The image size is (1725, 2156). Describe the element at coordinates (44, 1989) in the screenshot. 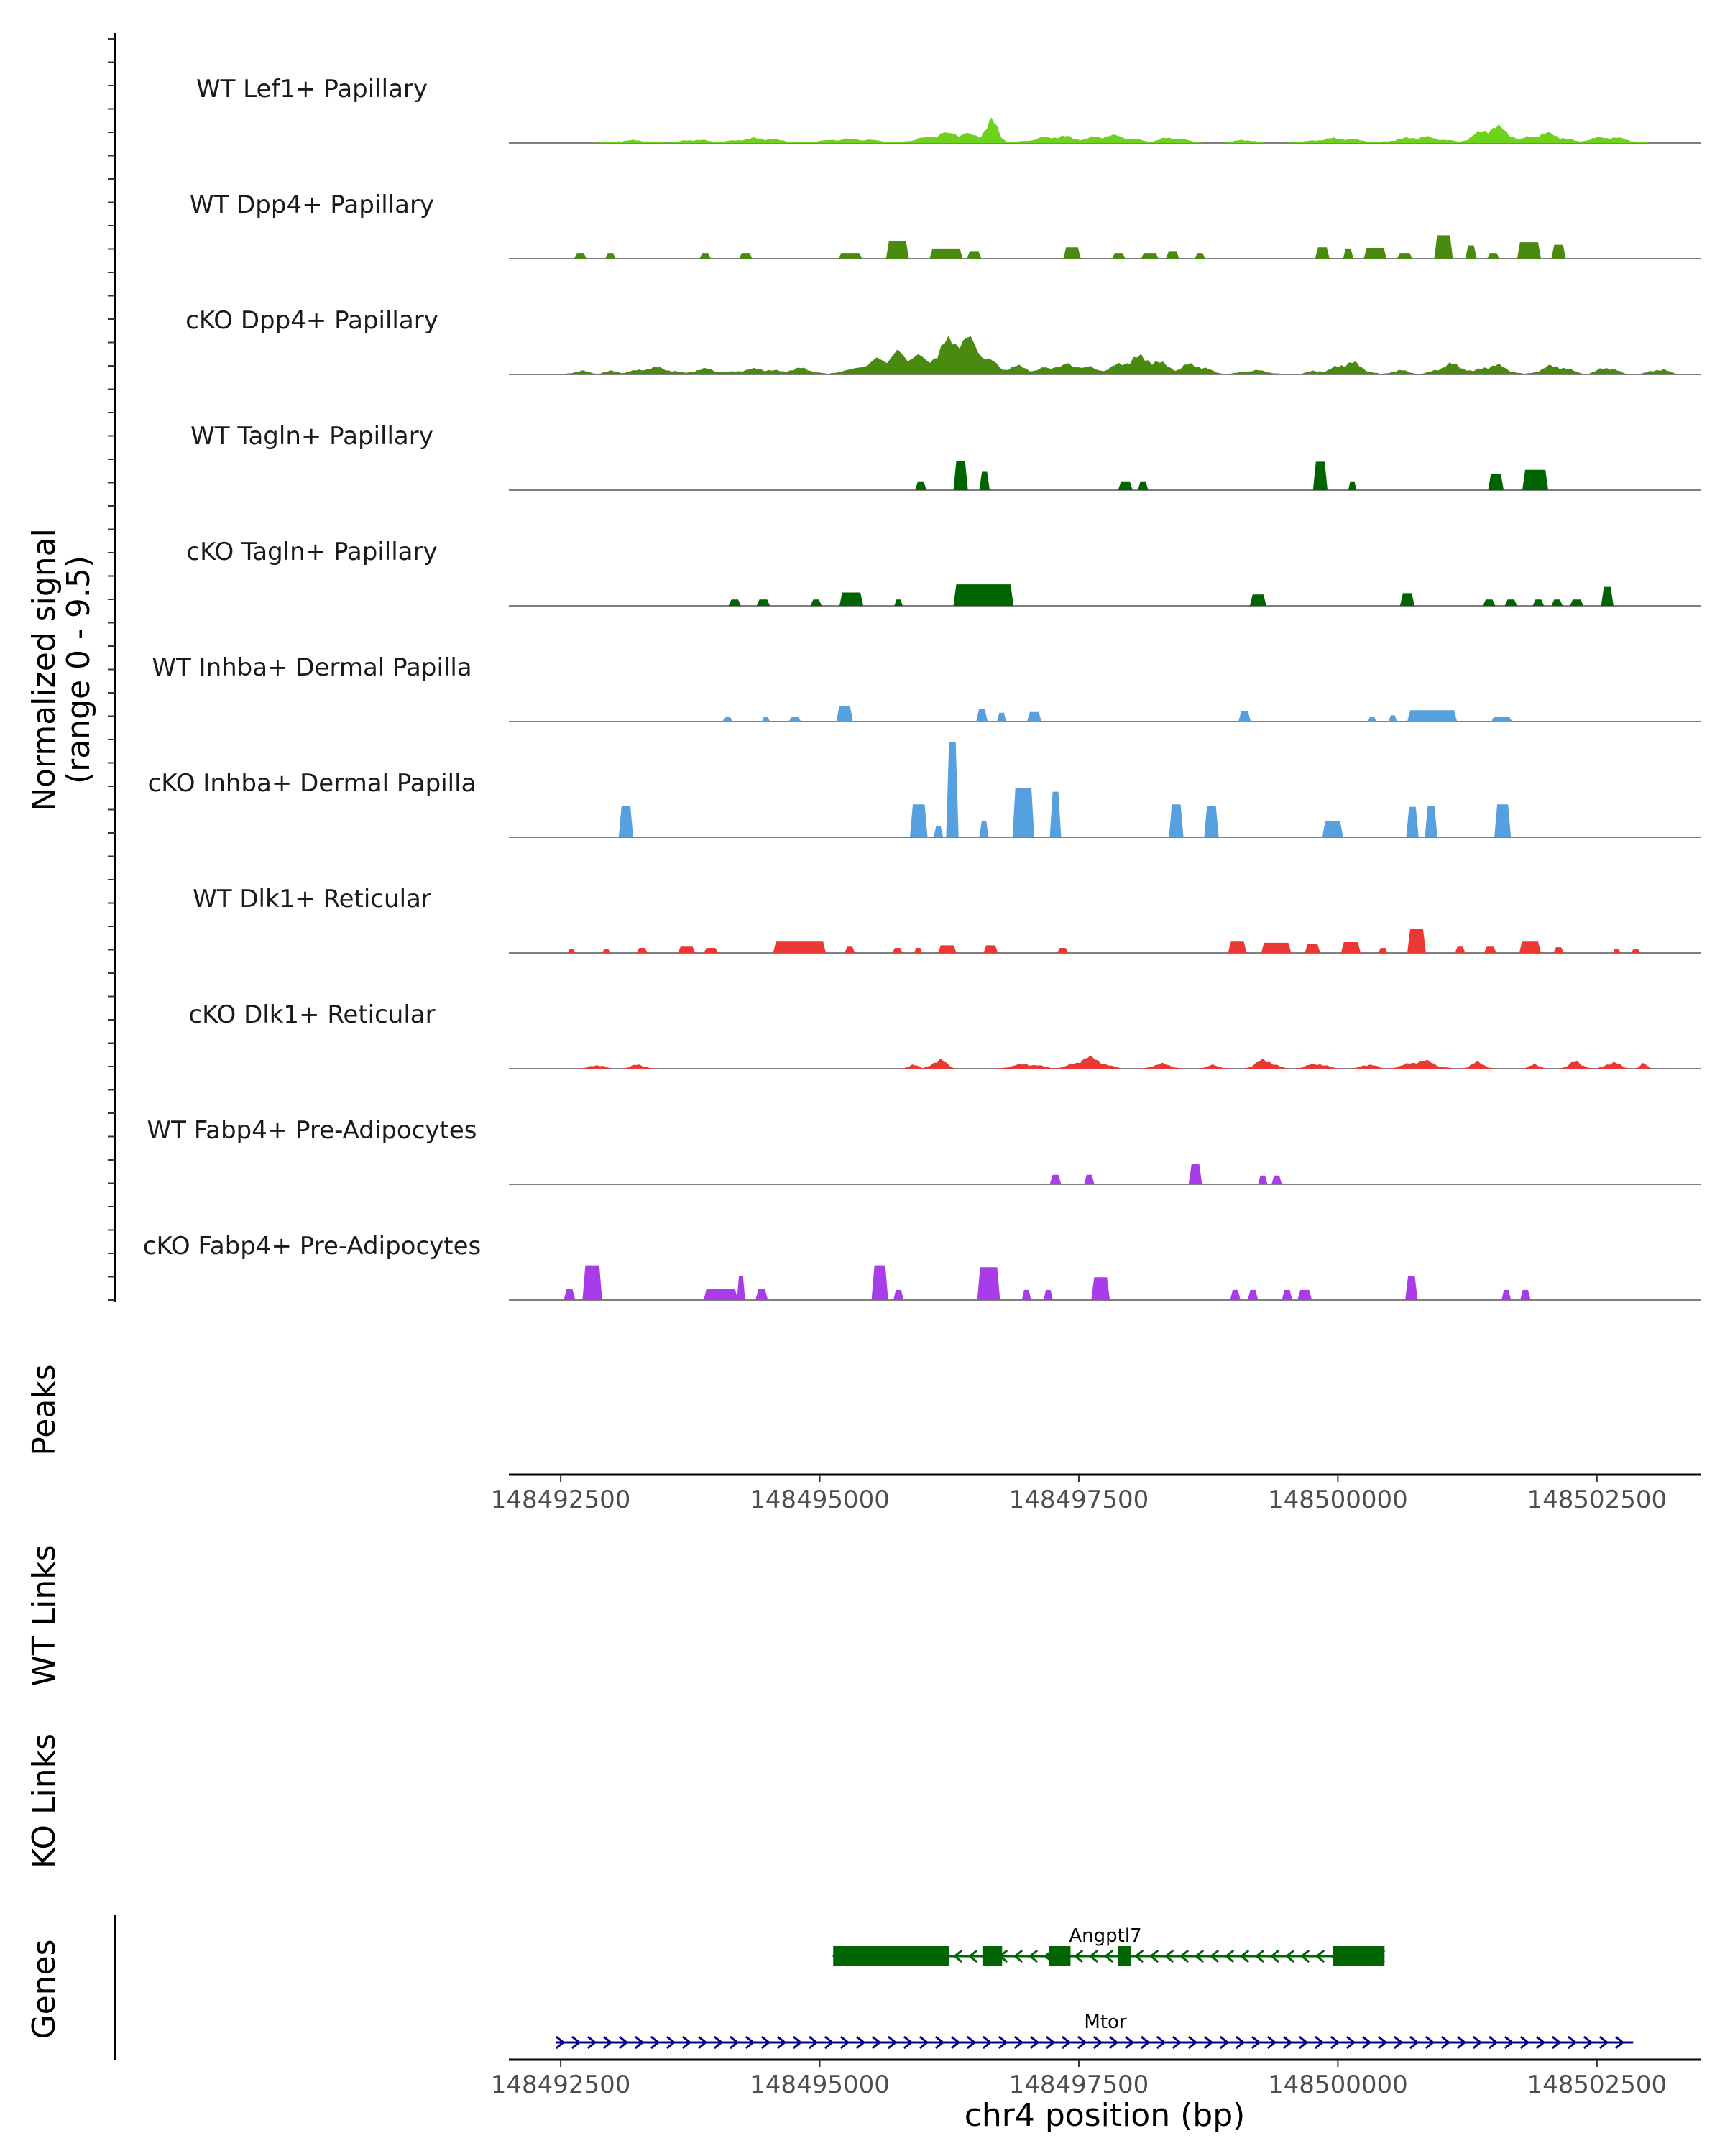

I see `genes-track-label: Genes` at that location.